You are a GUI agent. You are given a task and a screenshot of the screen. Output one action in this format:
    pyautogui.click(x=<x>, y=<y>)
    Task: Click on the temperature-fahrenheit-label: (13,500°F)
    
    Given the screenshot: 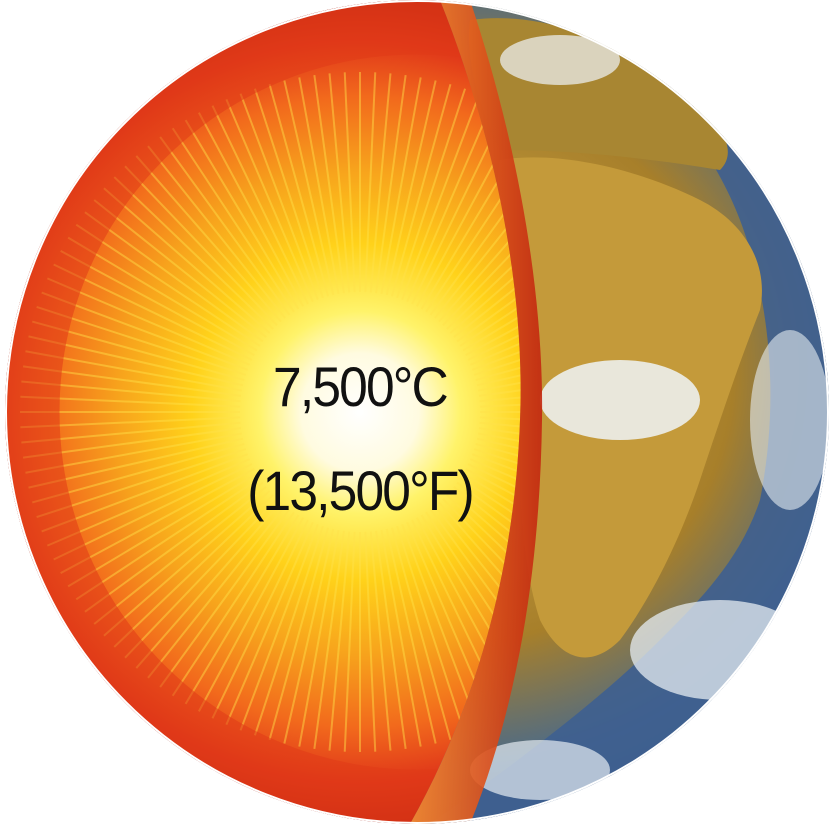 What is the action you would take?
    pyautogui.click(x=360, y=490)
    